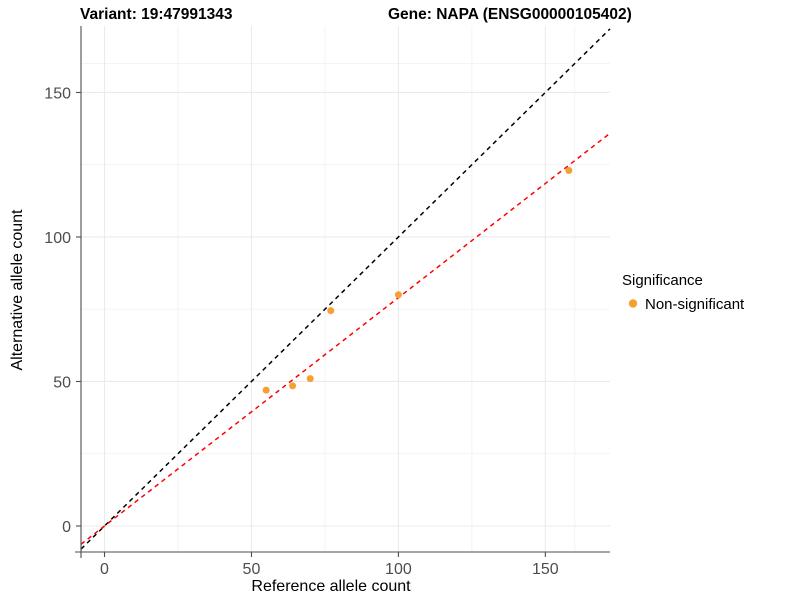 This screenshot has height=600, width=800. What do you see at coordinates (683, 292) in the screenshot?
I see `legend: Significance Non-significant` at bounding box center [683, 292].